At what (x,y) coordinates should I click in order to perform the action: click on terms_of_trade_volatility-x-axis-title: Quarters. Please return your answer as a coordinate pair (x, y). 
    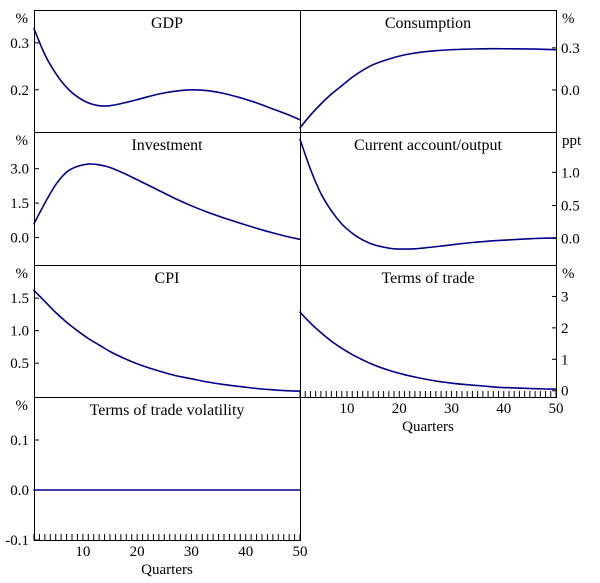
    Looking at the image, I should click on (167, 570).